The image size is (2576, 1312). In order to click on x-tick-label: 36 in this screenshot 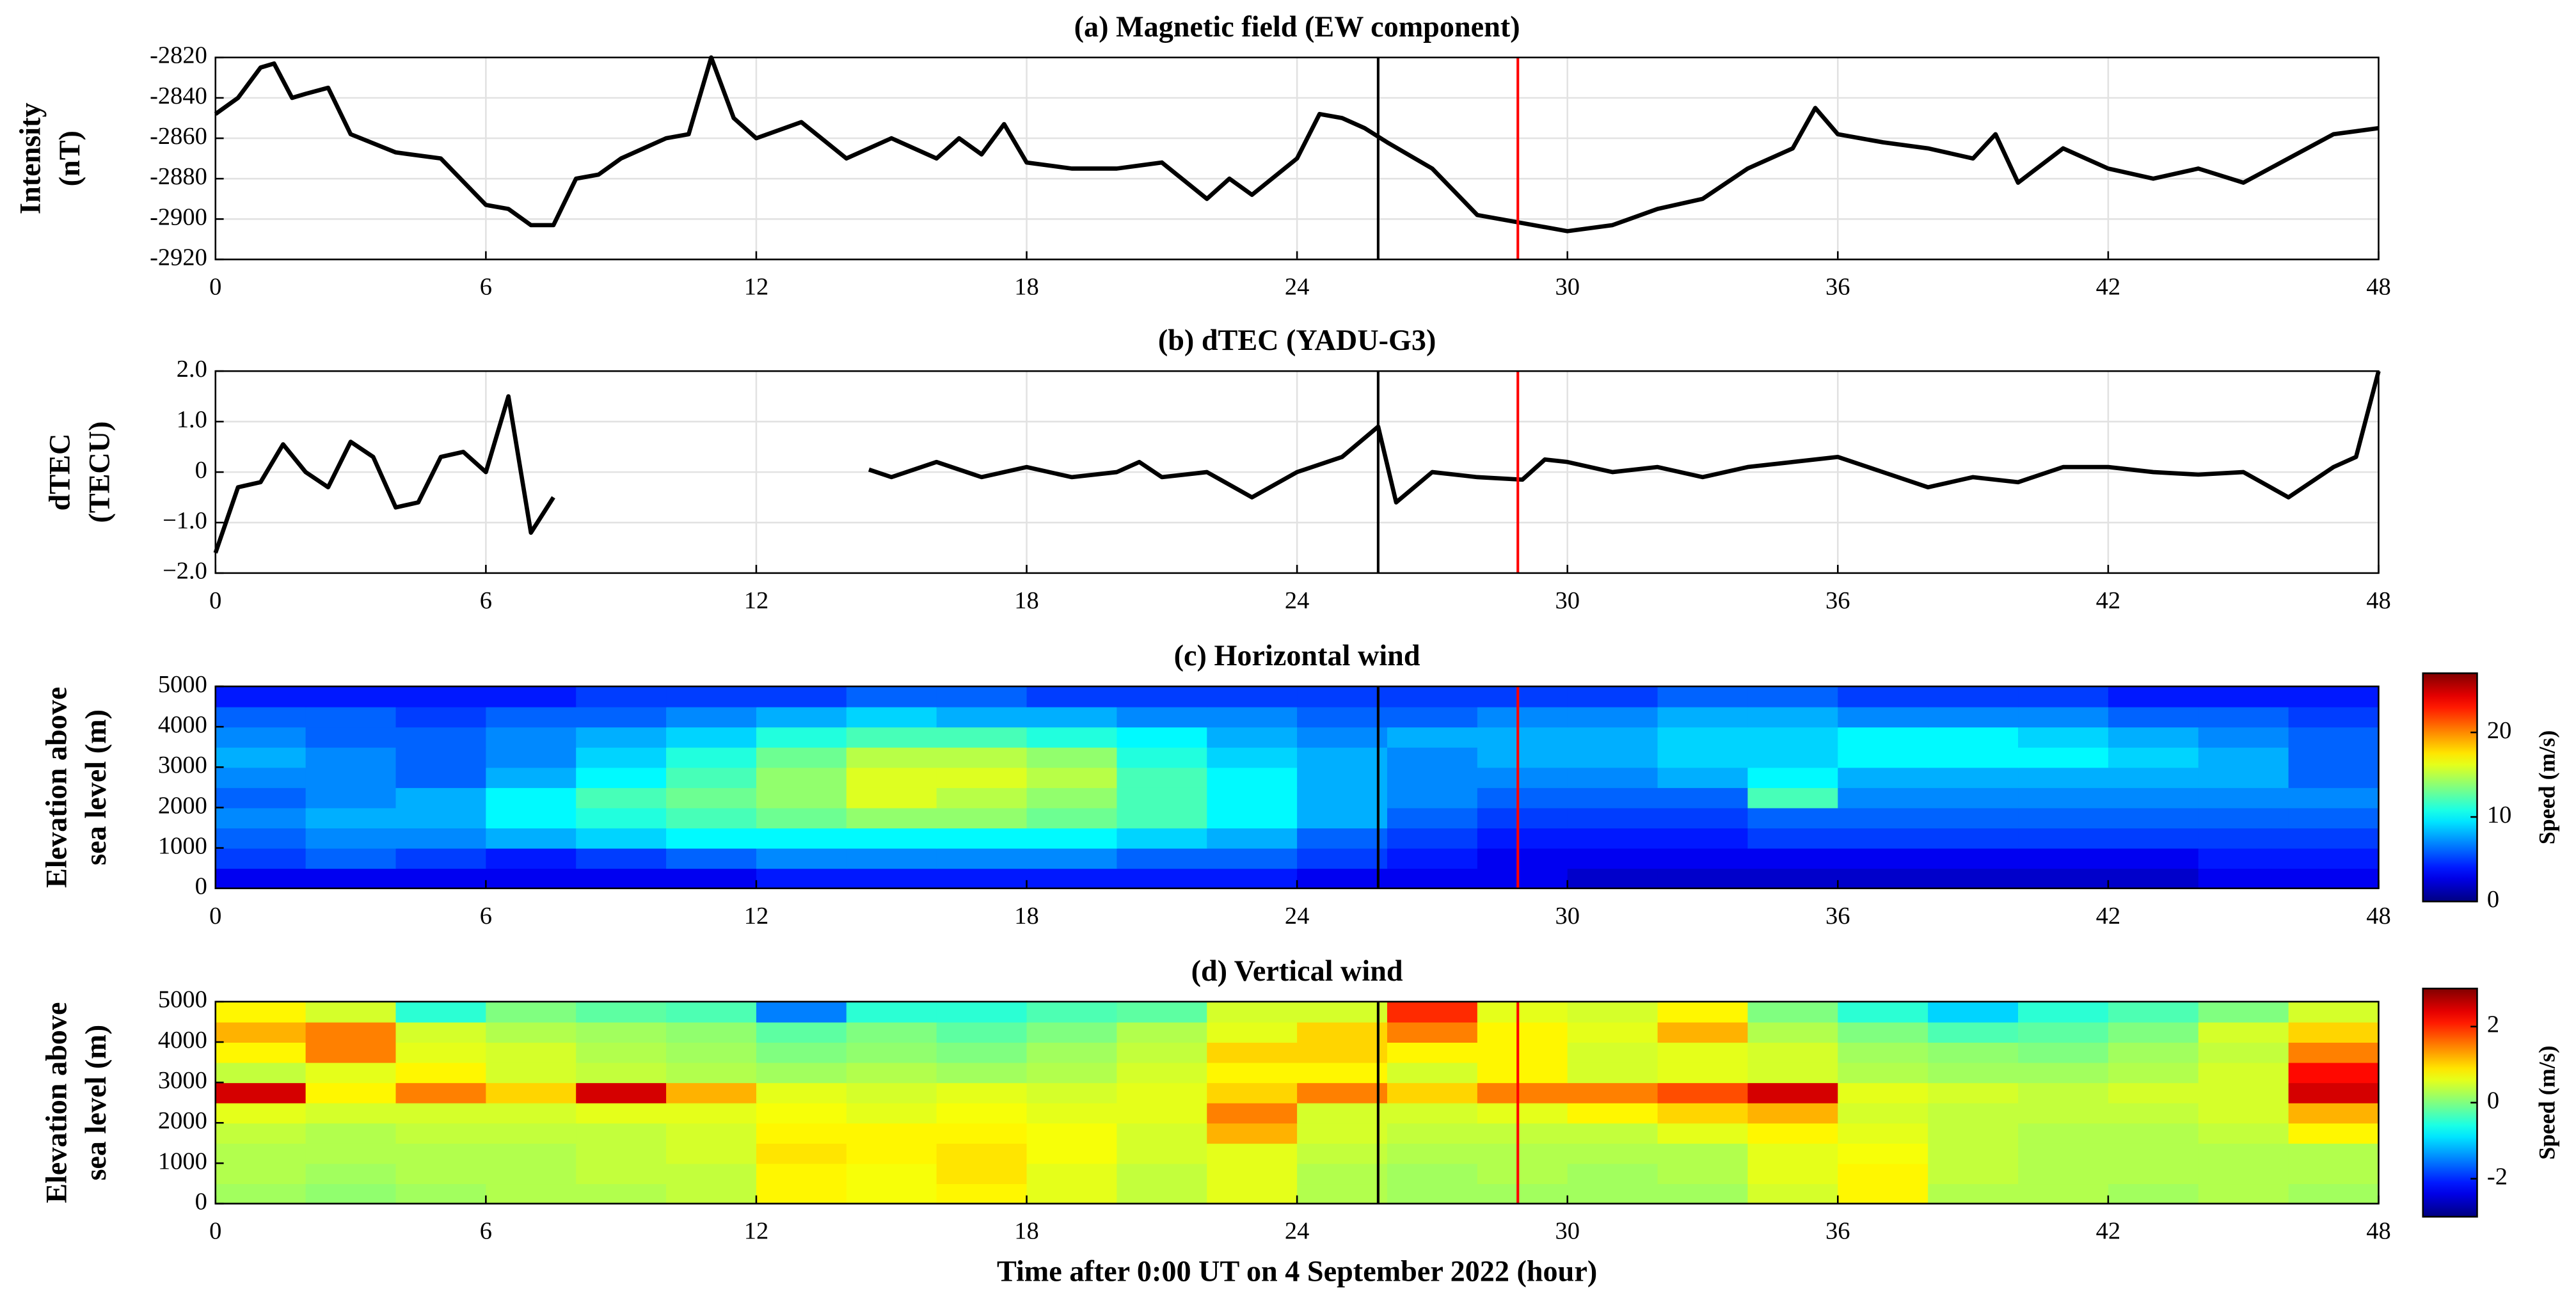, I will do `click(1838, 600)`.